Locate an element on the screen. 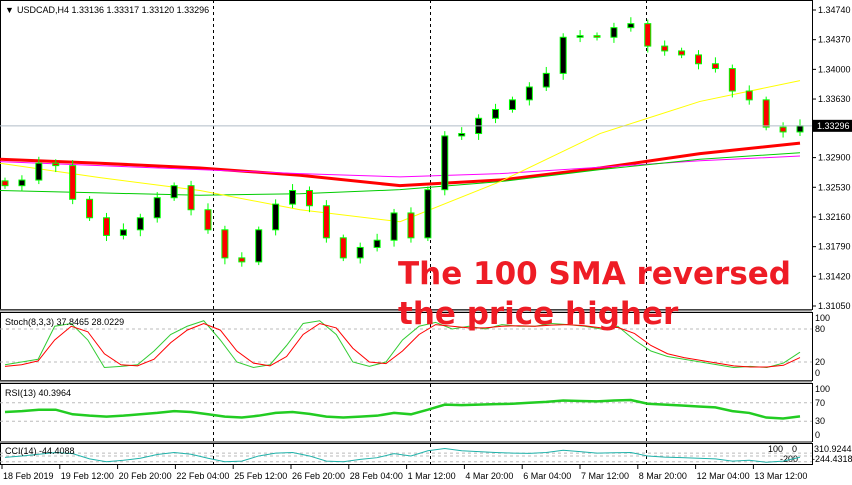 The image size is (852, 485). annotation-line-2: the price higher is located at coordinates (538, 314).